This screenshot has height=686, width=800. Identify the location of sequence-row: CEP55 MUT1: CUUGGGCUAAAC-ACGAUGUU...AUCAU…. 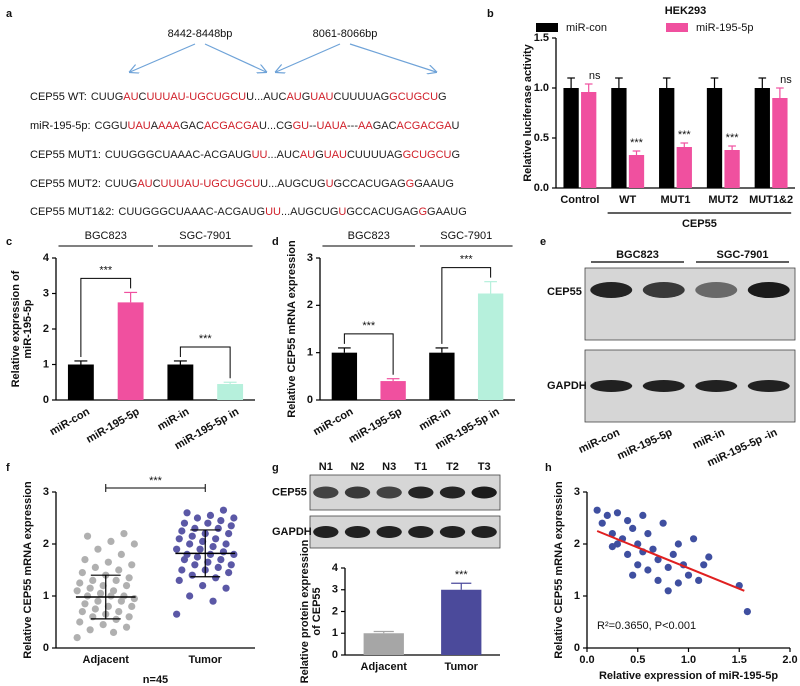
(245, 155).